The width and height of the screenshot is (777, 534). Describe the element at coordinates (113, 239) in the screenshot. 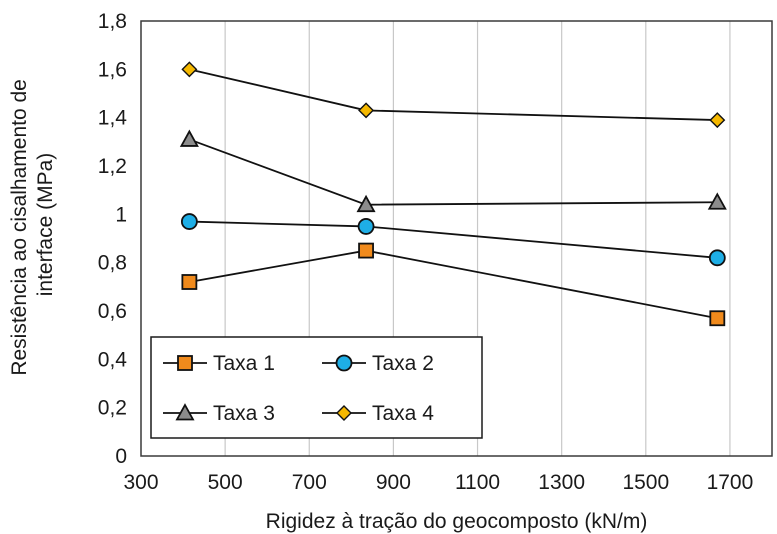

I see `y-axis-ticks: 0 0,2 0,4 0,6 0,8 1 1,2 1,4 1,6 1,8` at that location.